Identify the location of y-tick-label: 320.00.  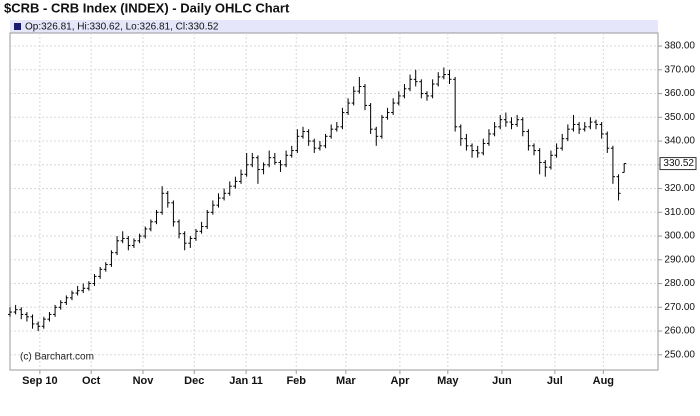
(679, 188).